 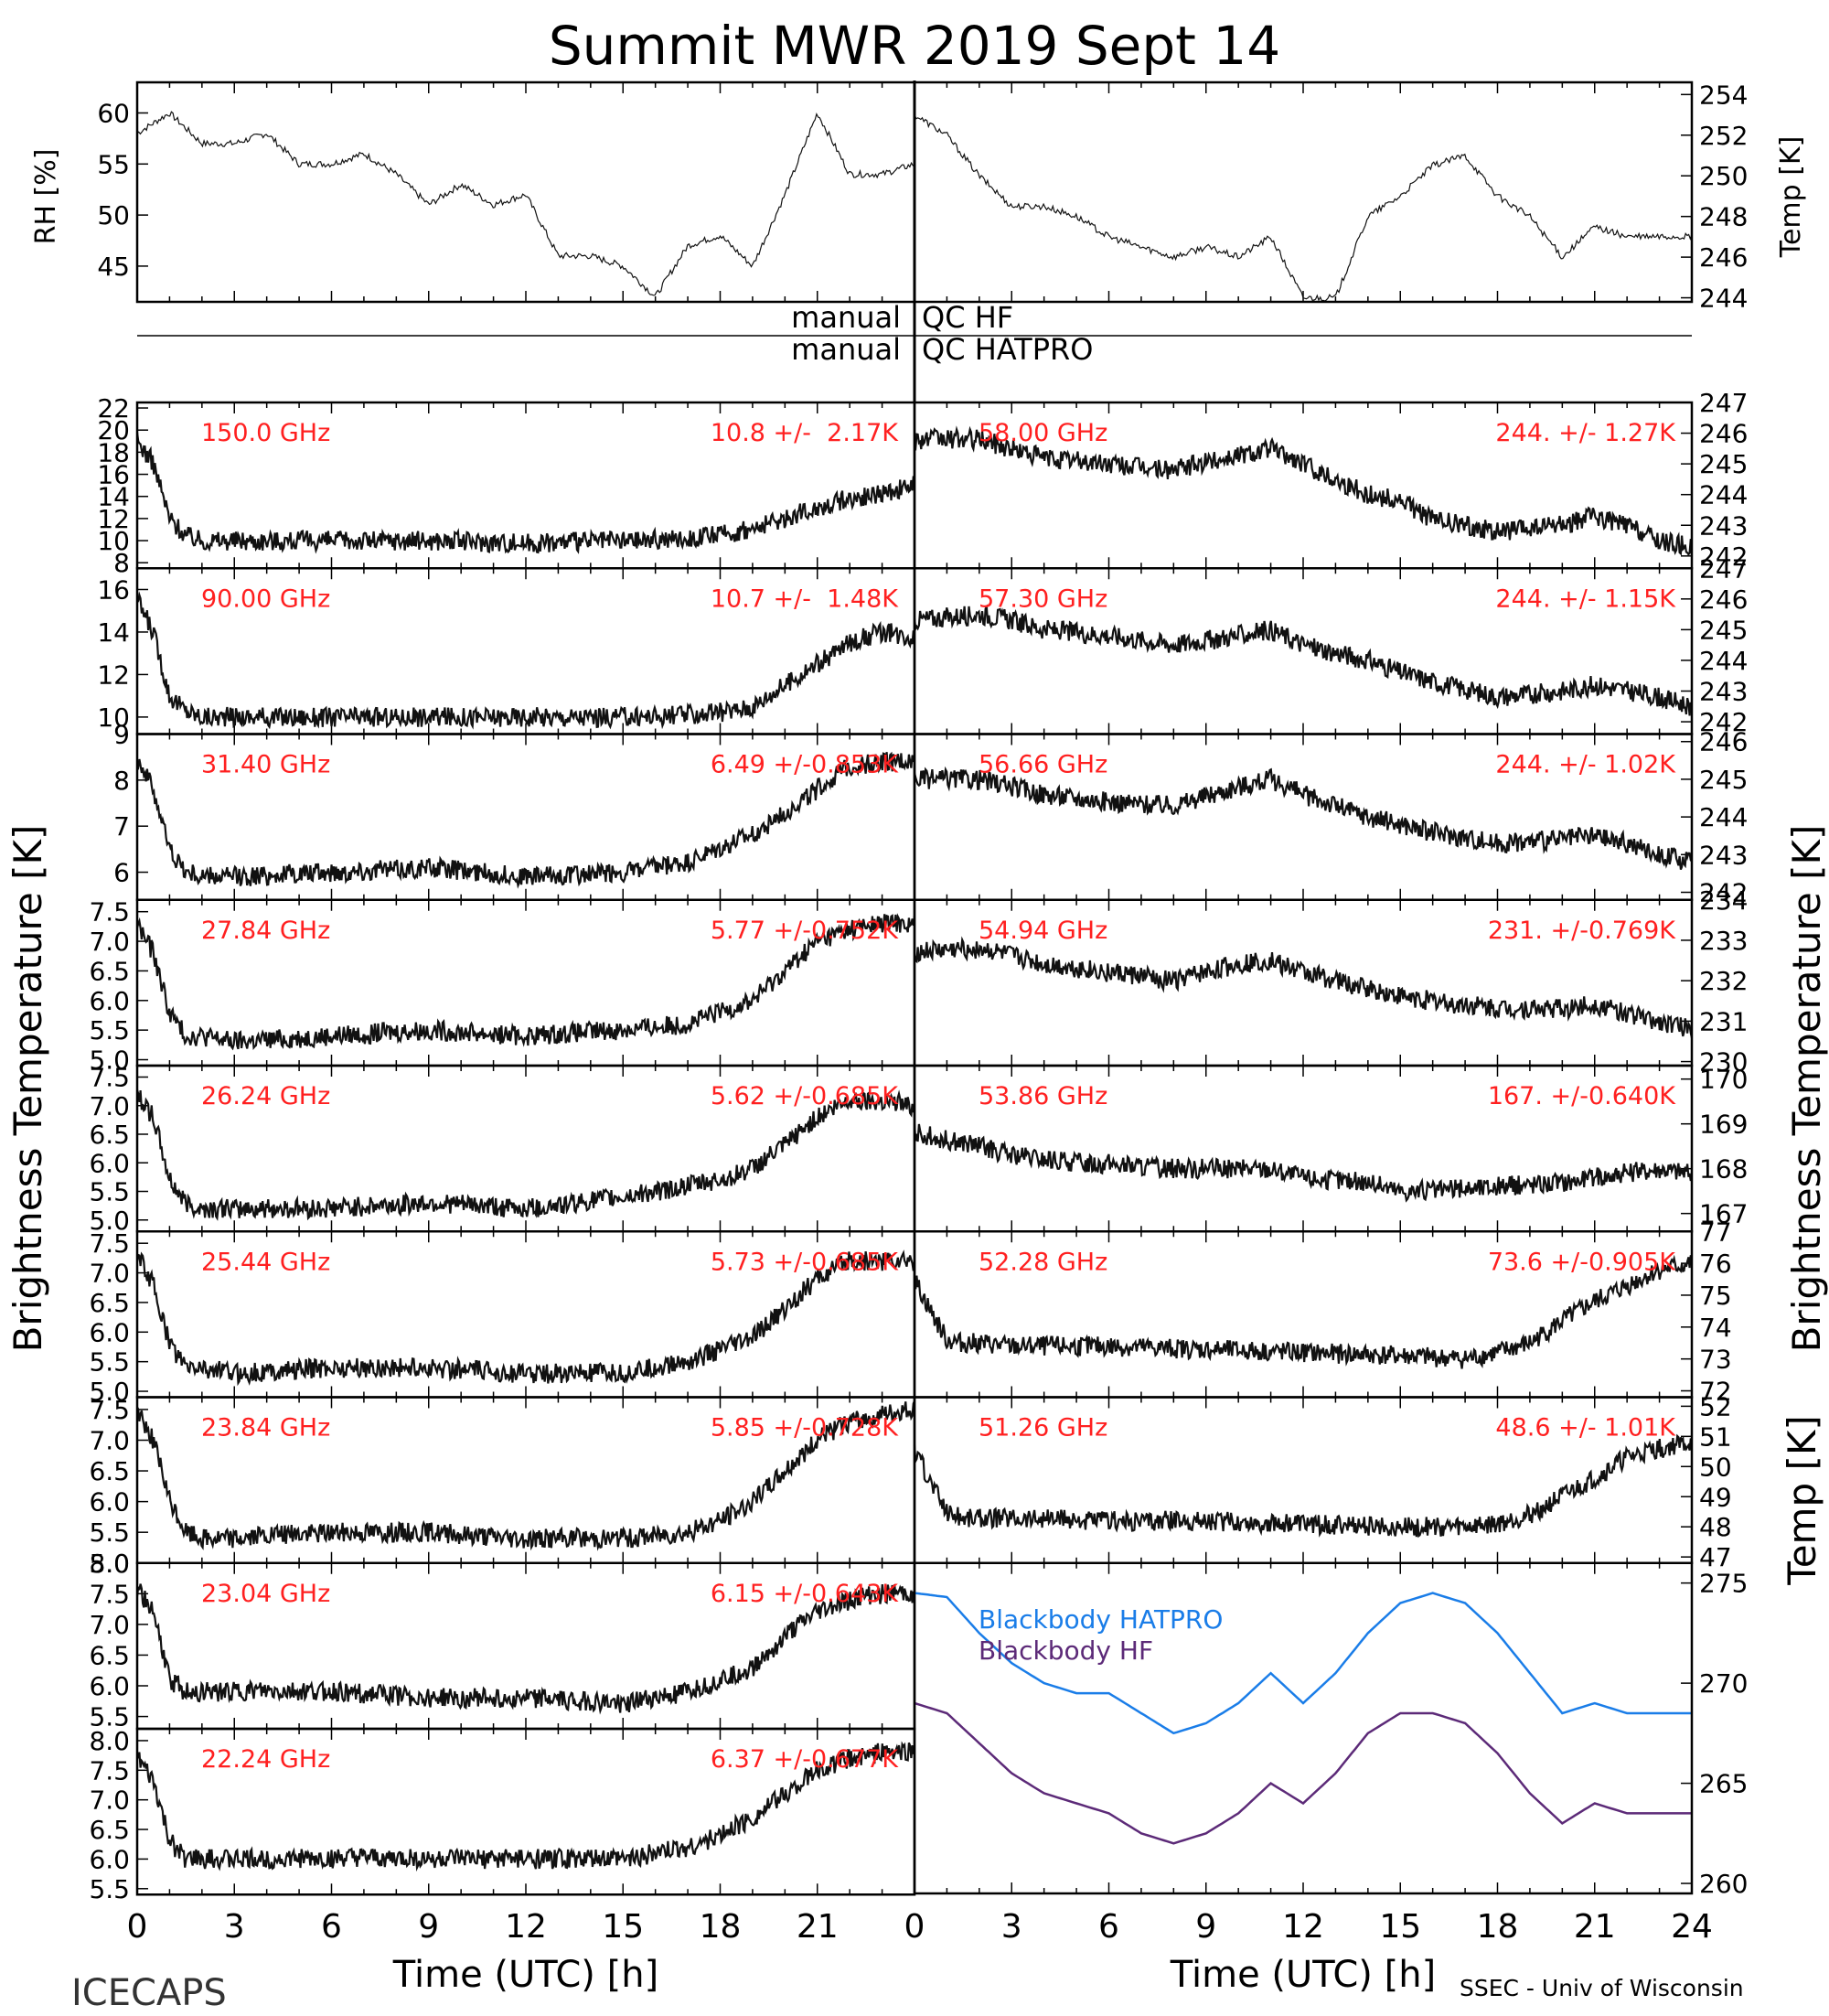 I want to click on panel-ylabel: Temp [K], so click(x=1791, y=197).